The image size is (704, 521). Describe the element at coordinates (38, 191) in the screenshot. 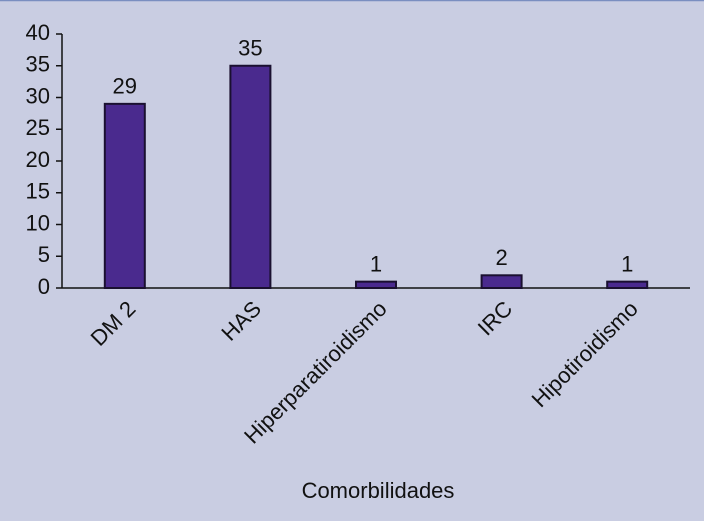

I see `y-tick-label: 15` at that location.